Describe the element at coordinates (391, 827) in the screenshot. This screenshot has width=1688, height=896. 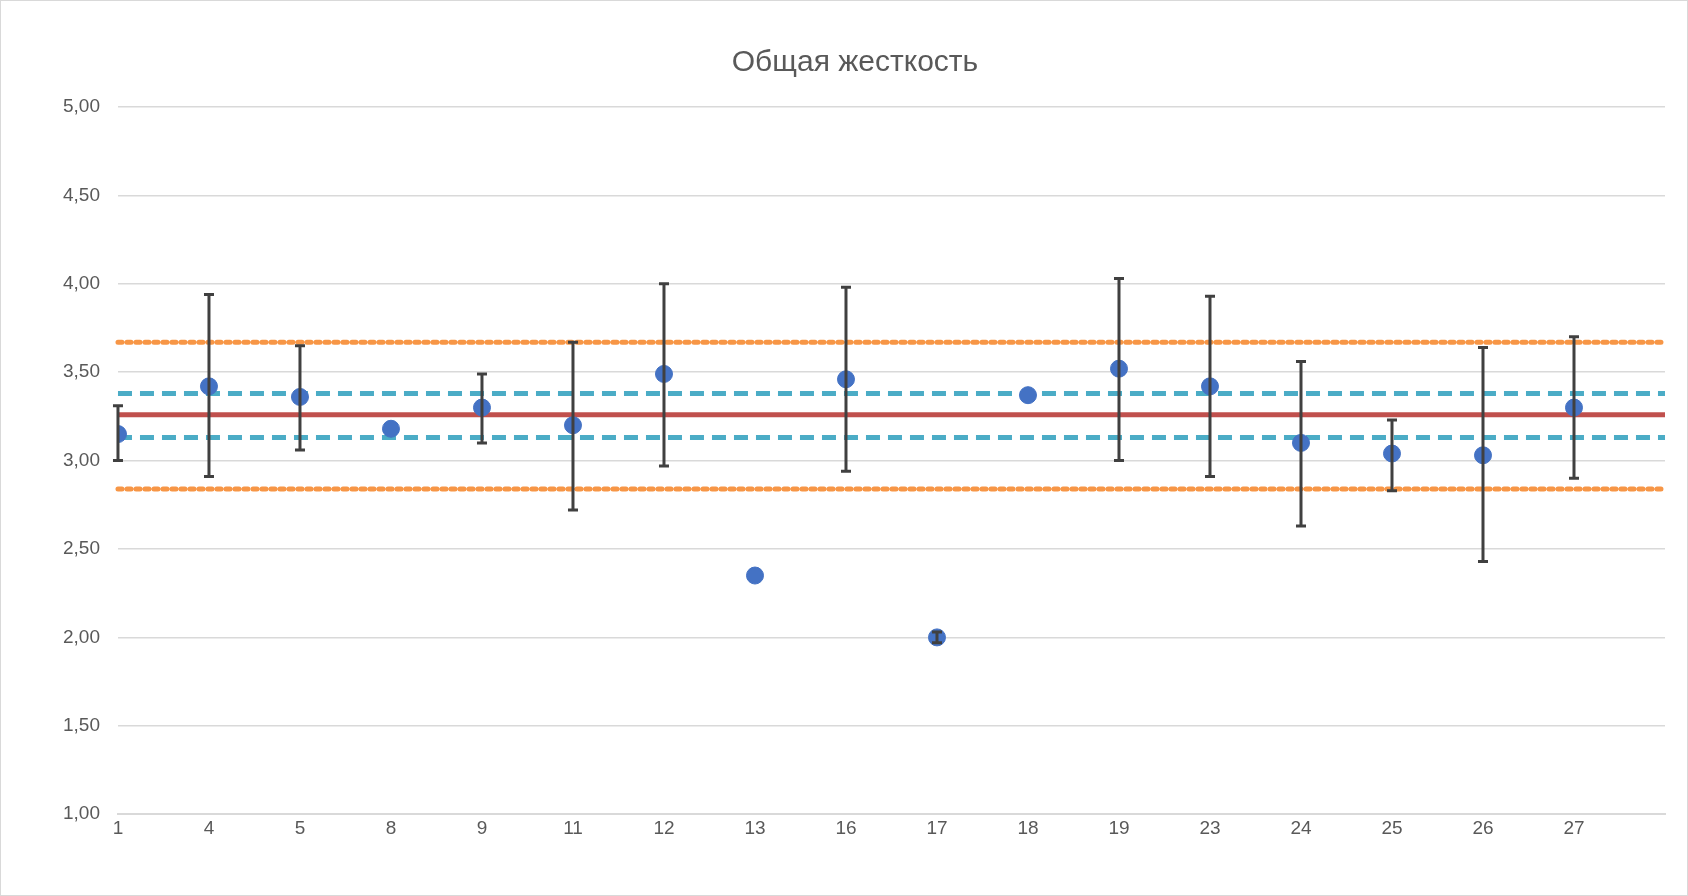
I see `x-tick-label: 8` at that location.